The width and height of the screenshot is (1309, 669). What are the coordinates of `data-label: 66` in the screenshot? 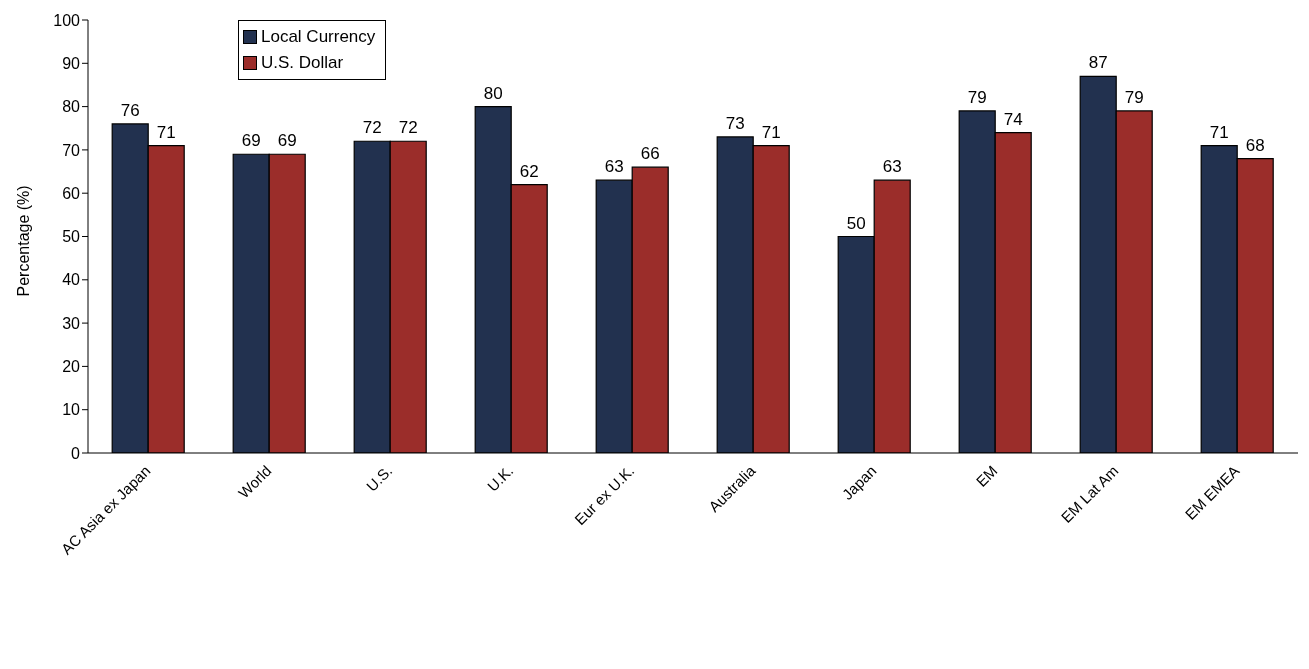 It's located at (650, 154).